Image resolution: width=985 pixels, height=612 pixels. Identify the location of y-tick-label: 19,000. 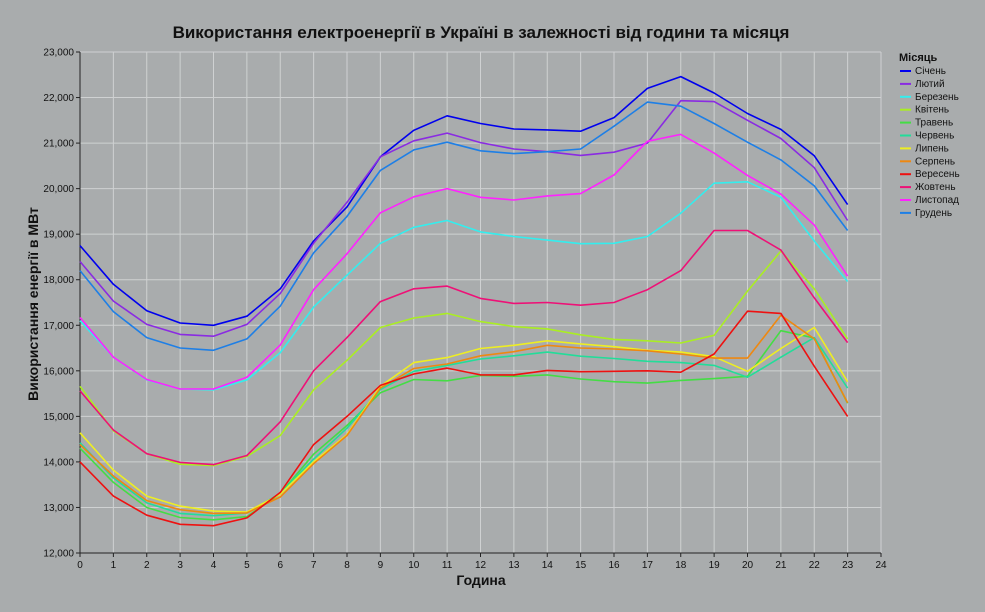
(58, 235).